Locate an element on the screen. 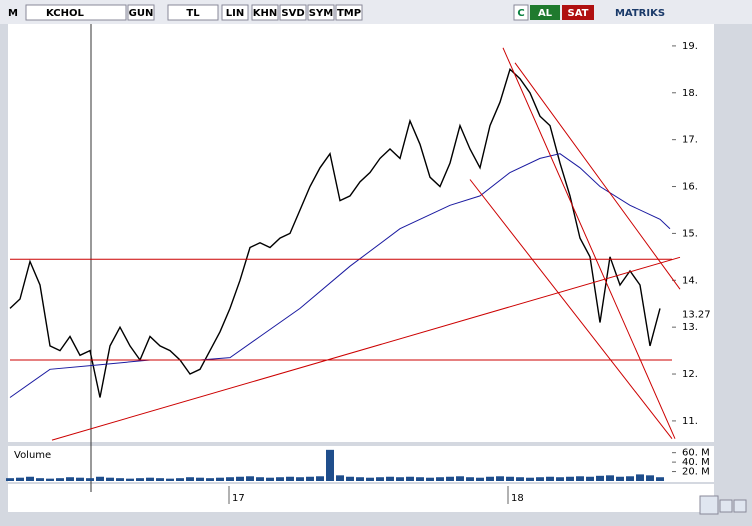 The image size is (752, 526). toolbar-button-label: TMP is located at coordinates (349, 13).